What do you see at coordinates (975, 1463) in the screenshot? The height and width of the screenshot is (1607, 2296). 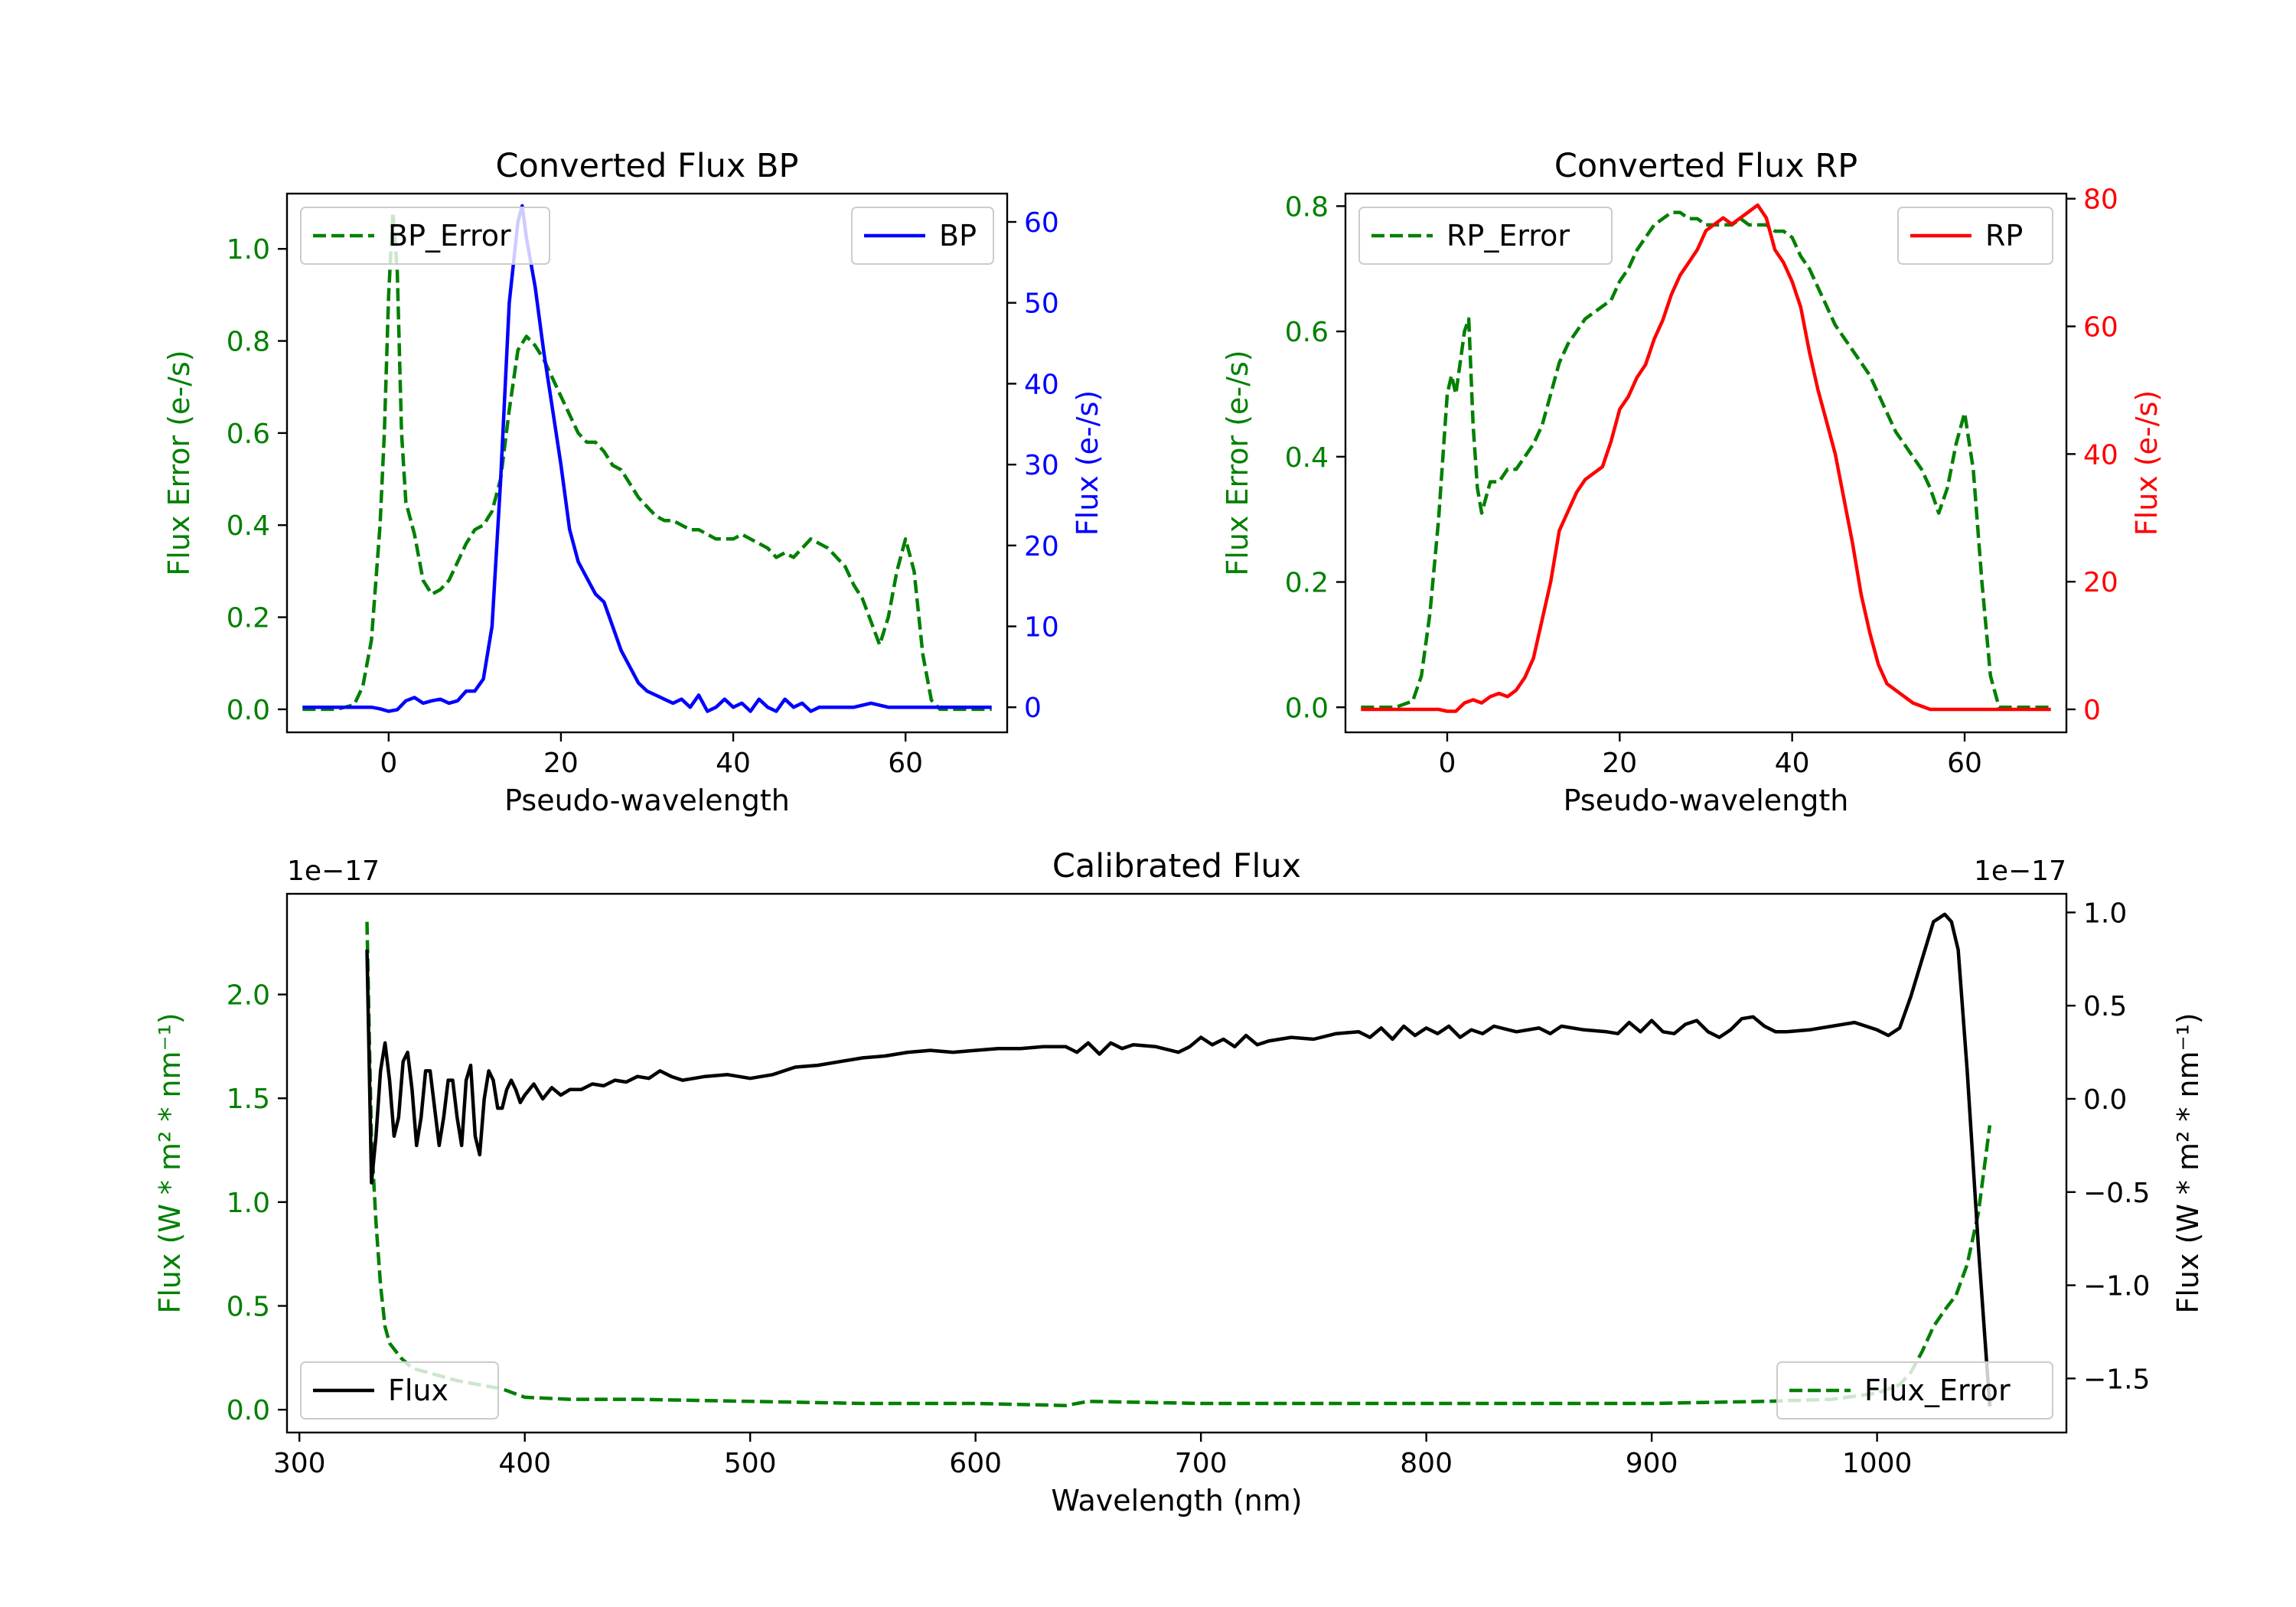 I see `x-tick-label: 600` at bounding box center [975, 1463].